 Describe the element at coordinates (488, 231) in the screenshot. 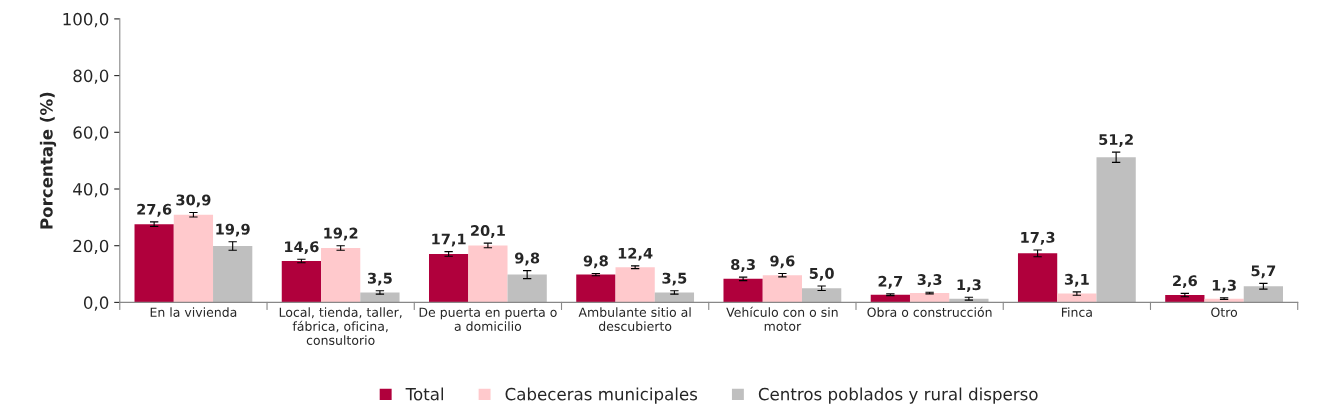

I see `data-label: 20,1` at that location.